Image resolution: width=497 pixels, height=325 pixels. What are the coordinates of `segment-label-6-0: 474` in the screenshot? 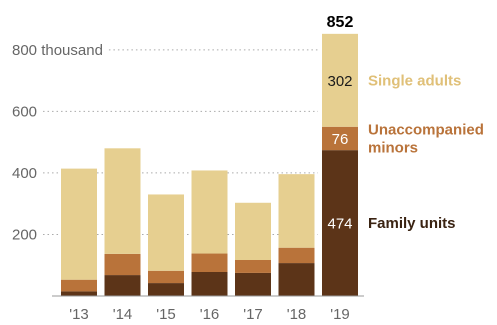 It's located at (339, 224).